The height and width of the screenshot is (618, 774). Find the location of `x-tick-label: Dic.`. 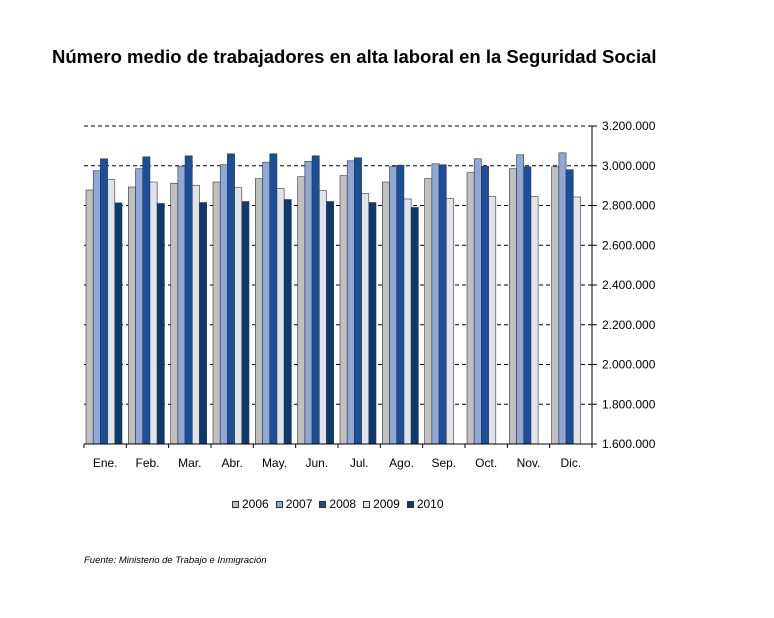

x-tick-label: Dic. is located at coordinates (570, 463).